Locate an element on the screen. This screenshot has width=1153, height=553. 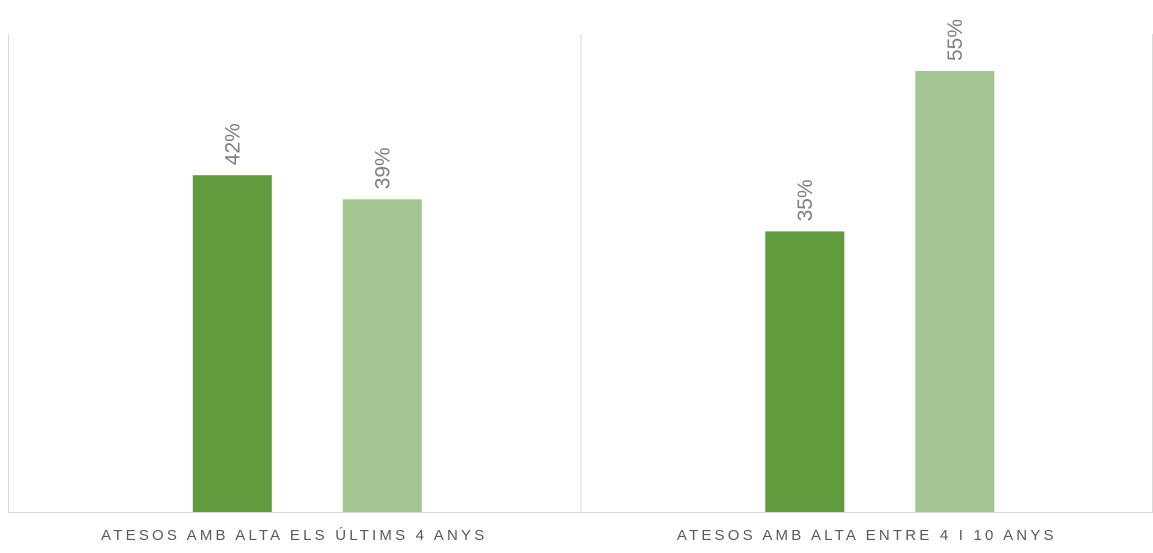
data-label: 55% is located at coordinates (955, 40).